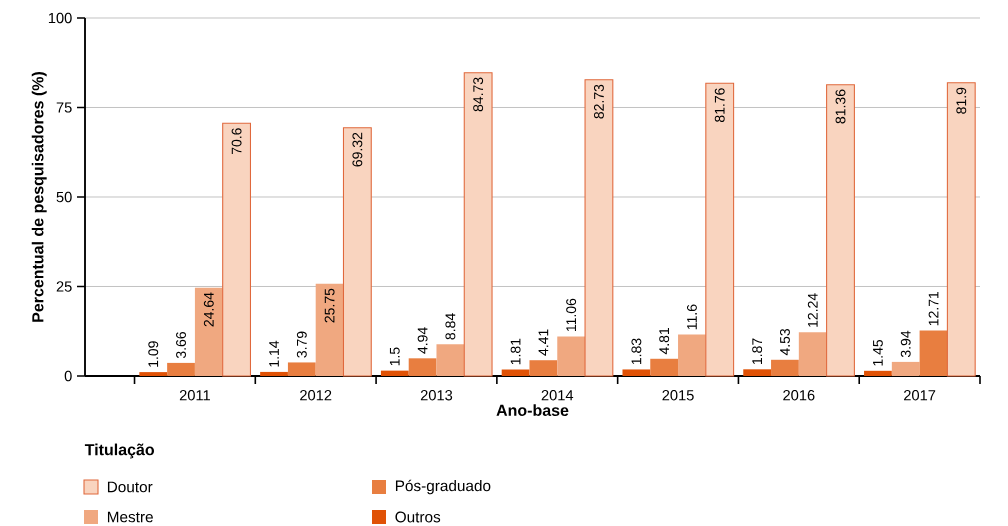  Describe the element at coordinates (478, 94) in the screenshot. I see `data-label: 84.73` at that location.